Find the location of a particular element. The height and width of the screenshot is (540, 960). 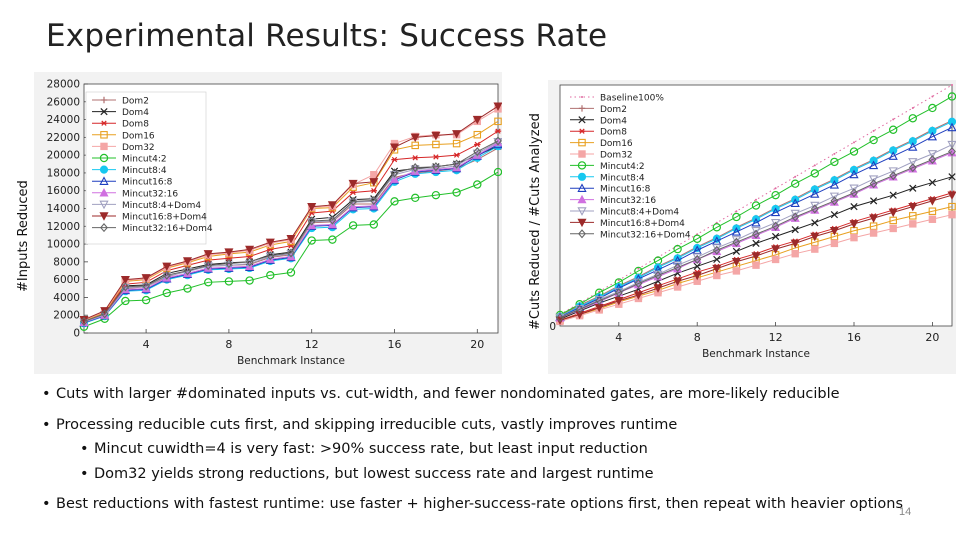

y-tick-label: 12000 is located at coordinates (63, 227).